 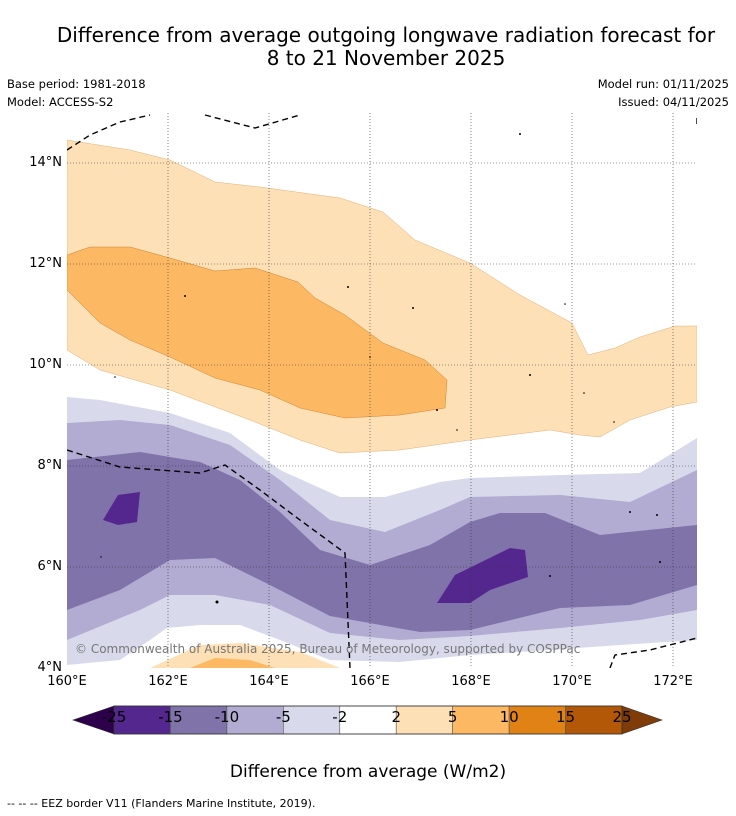 What do you see at coordinates (663, 84) in the screenshot?
I see `model-run: Model run: 01/11/2025` at bounding box center [663, 84].